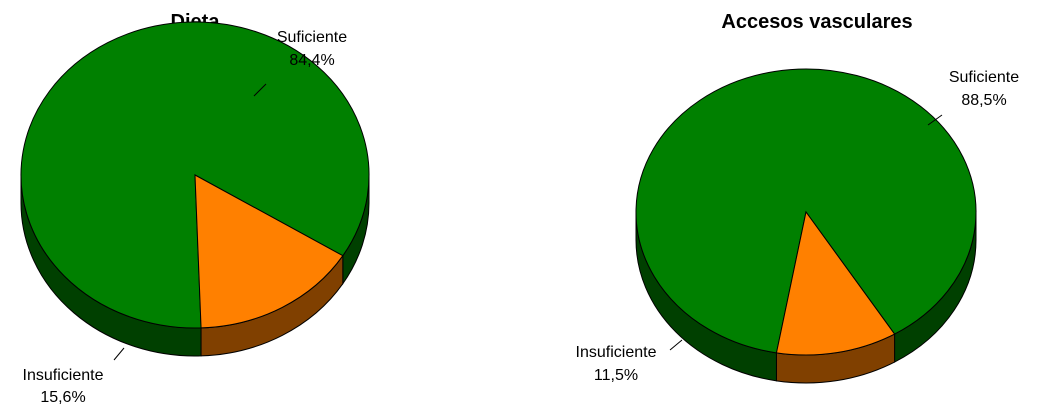  Describe the element at coordinates (983, 100) in the screenshot. I see `slice-value-suficiente: 88,5%` at that location.